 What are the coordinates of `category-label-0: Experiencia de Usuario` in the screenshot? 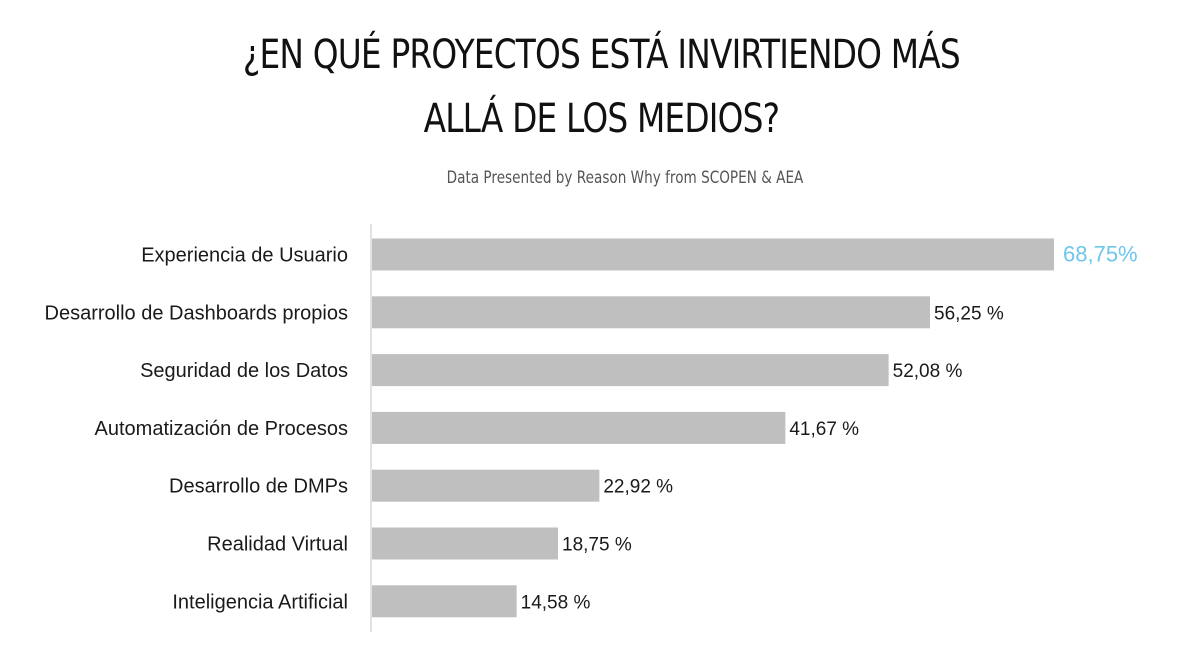 It's located at (244, 256).